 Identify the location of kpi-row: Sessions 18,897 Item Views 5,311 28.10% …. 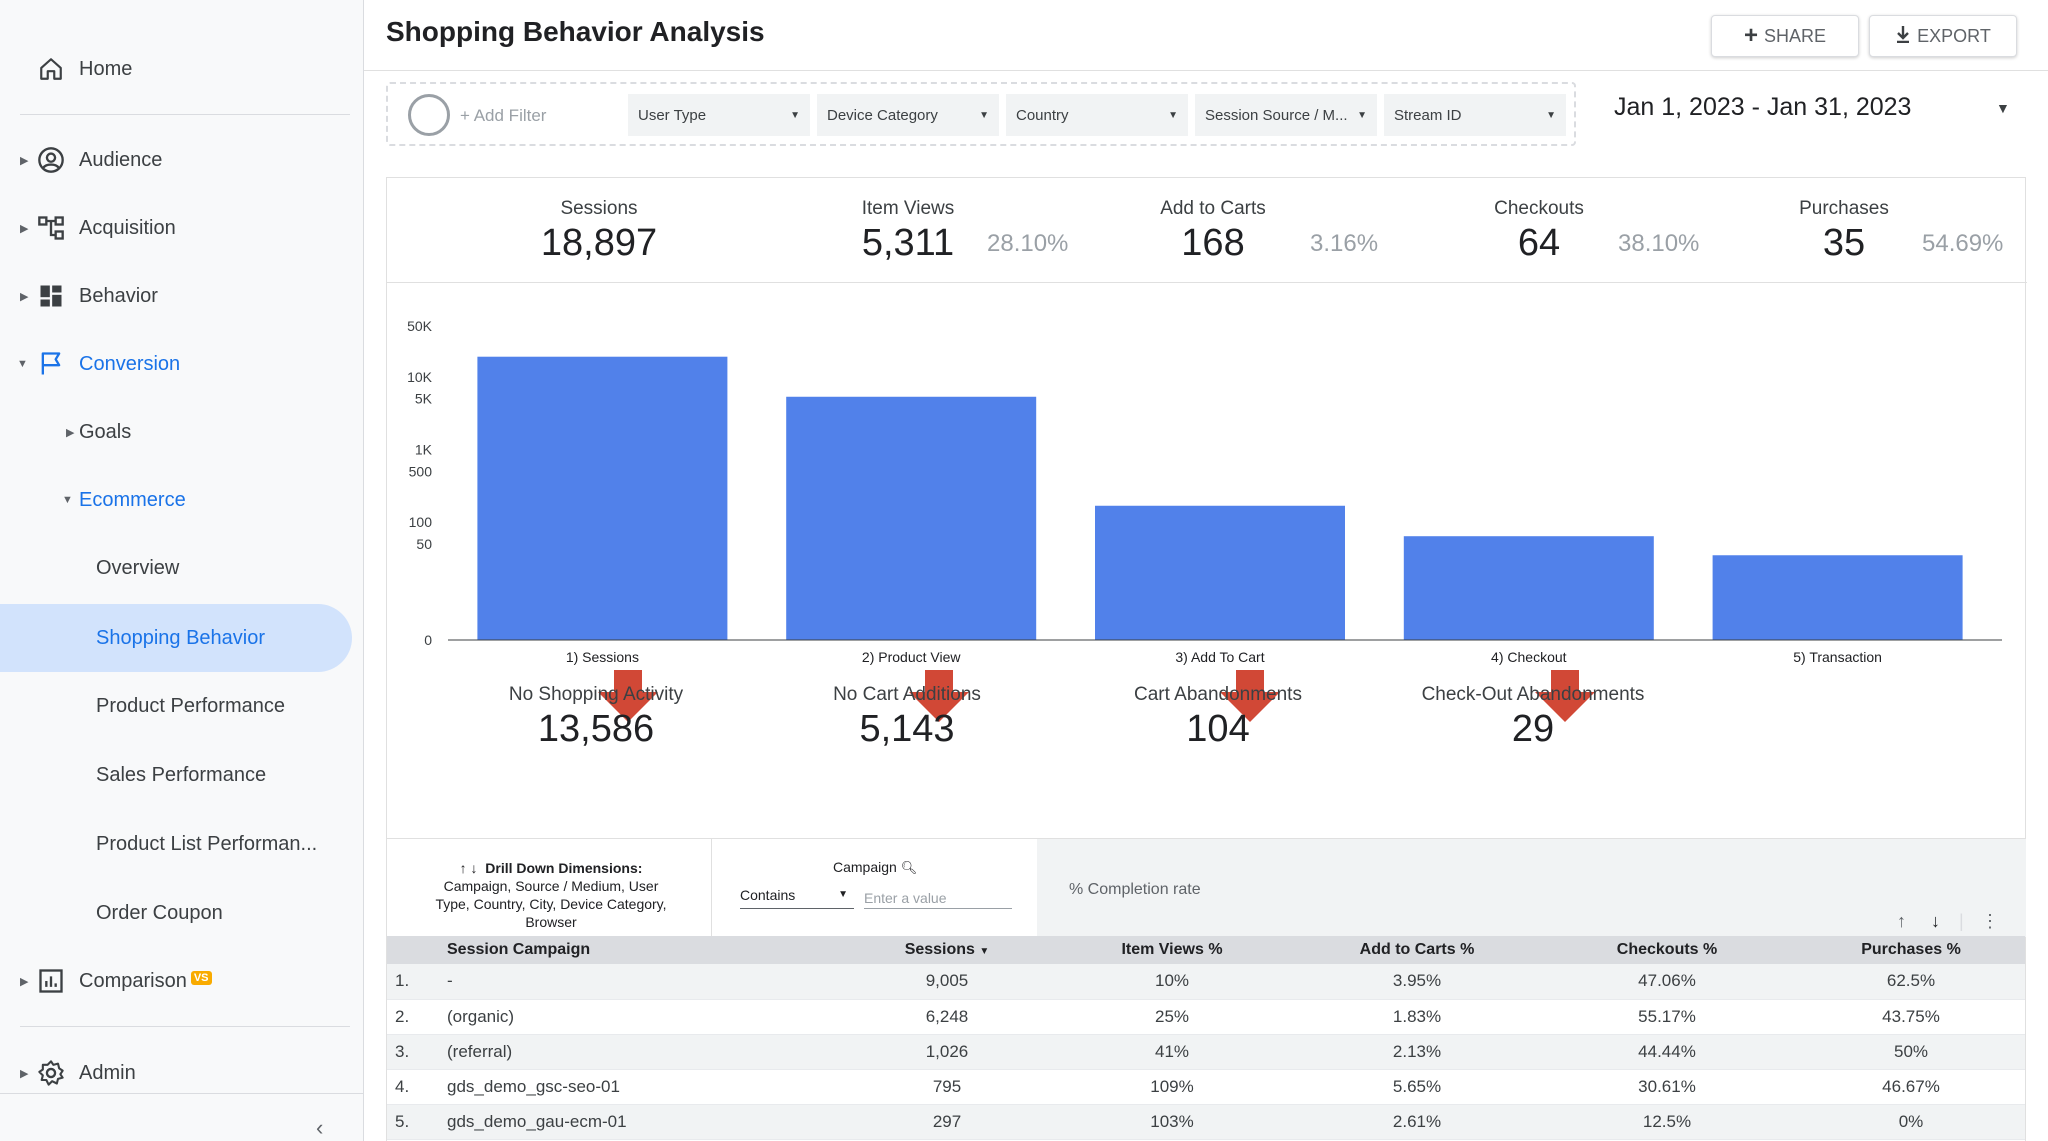
(1207, 230).